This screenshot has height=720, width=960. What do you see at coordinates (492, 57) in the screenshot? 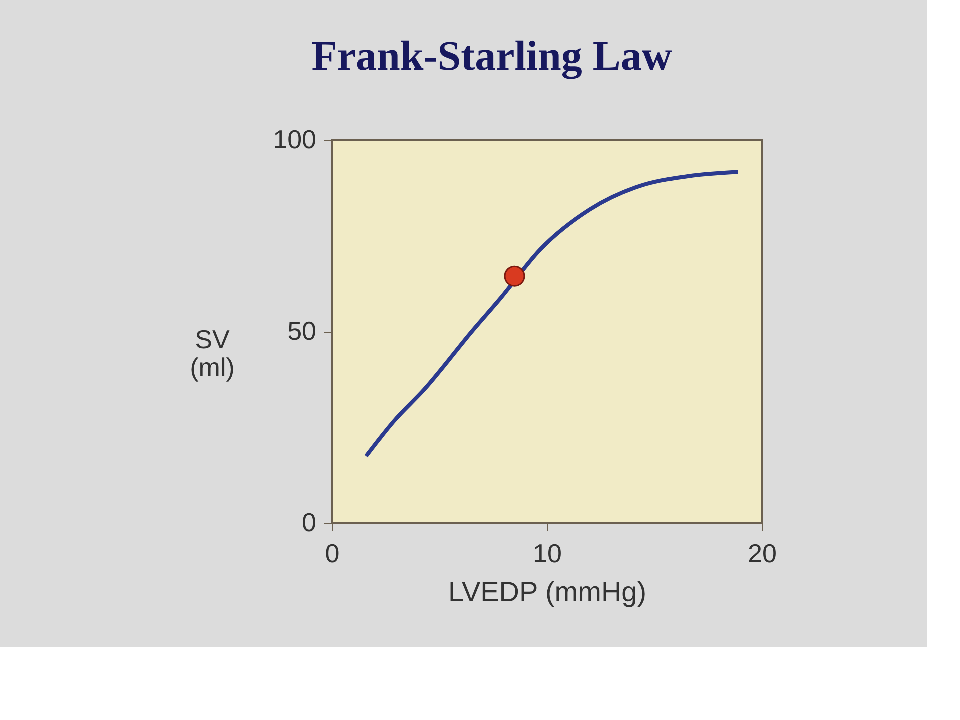
I see `chart-title: Frank-Starling Law` at bounding box center [492, 57].